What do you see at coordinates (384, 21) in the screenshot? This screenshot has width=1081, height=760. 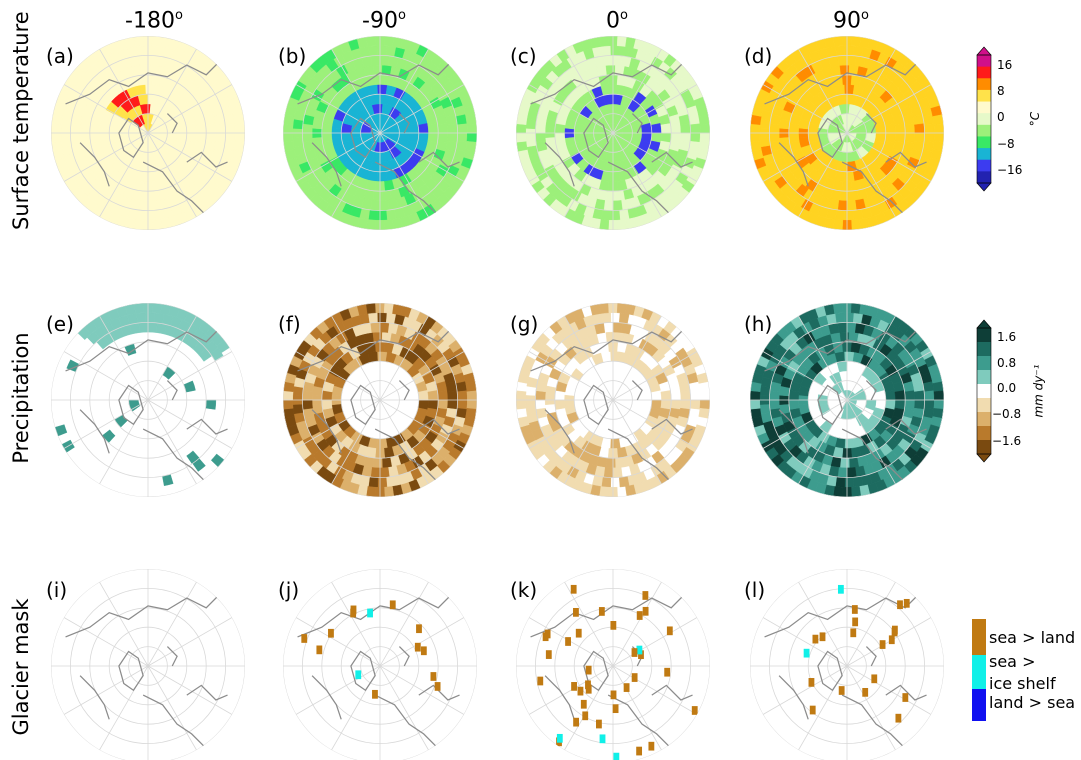 I see `column-title-2: -90o` at bounding box center [384, 21].